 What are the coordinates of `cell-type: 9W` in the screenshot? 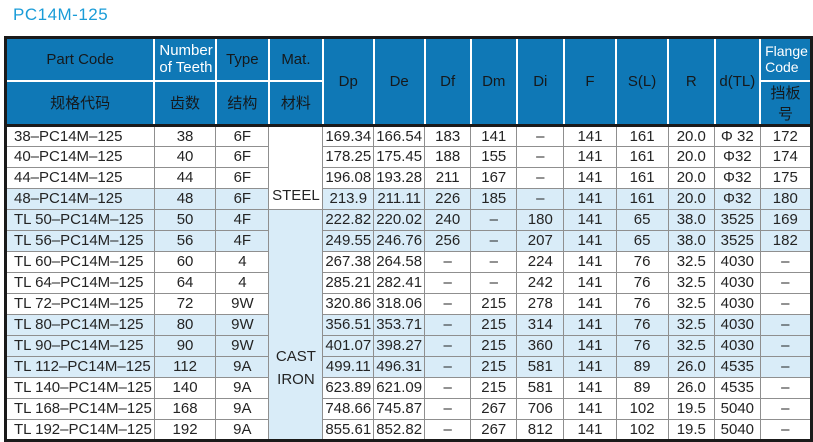 It's located at (242, 303).